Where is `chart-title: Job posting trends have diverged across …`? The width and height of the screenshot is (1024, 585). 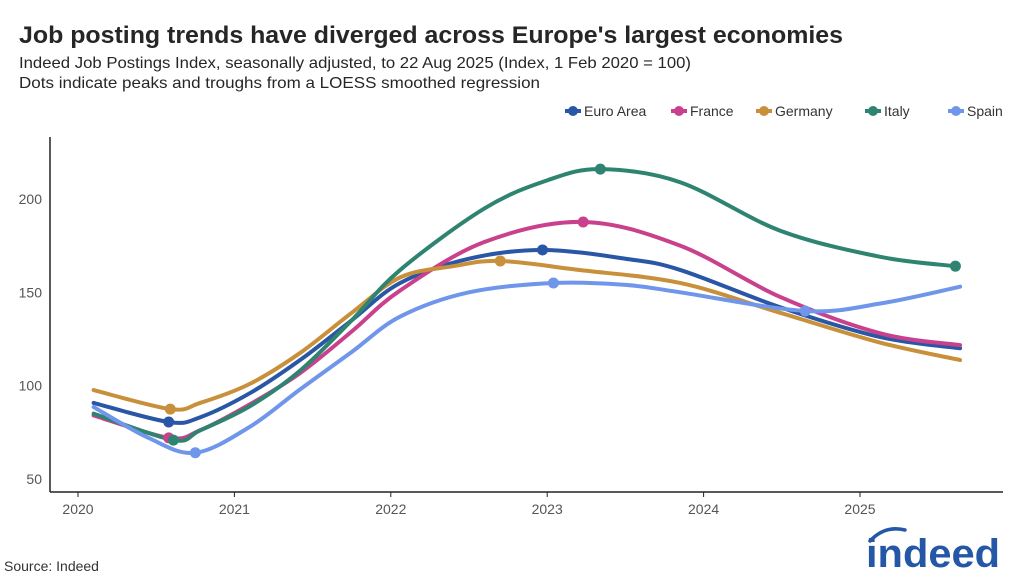 chart-title: Job posting trends have diverged across … is located at coordinates (431, 35).